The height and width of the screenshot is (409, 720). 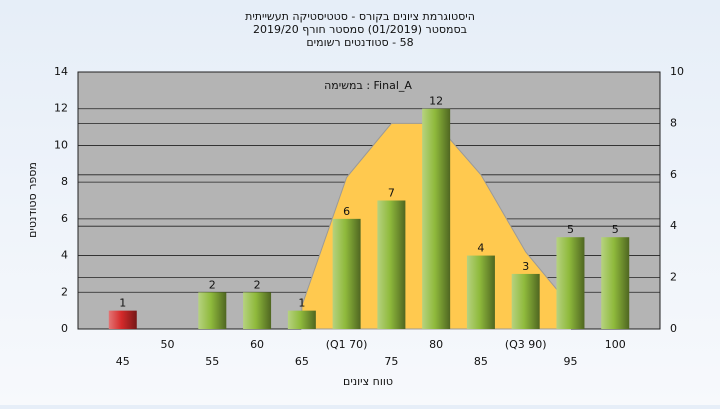 I want to click on y-tick-label: 2, so click(x=64, y=291).